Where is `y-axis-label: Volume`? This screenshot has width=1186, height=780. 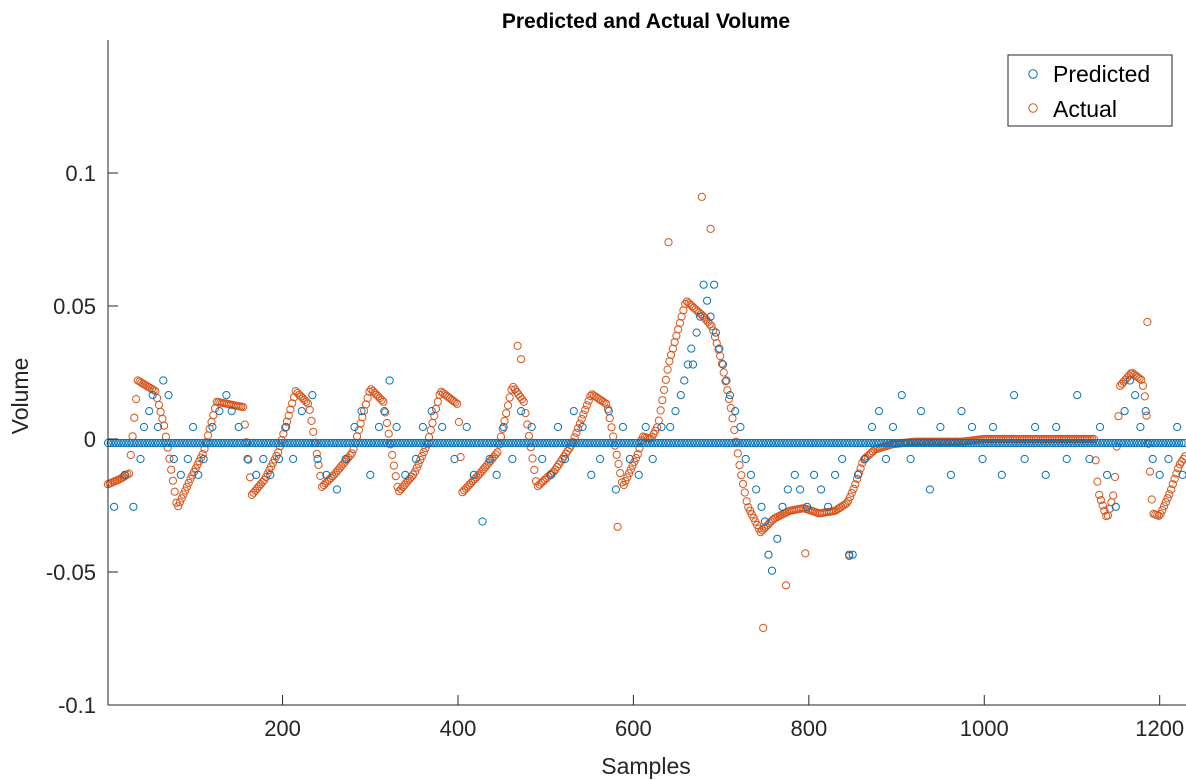
y-axis-label: Volume is located at coordinates (20, 396).